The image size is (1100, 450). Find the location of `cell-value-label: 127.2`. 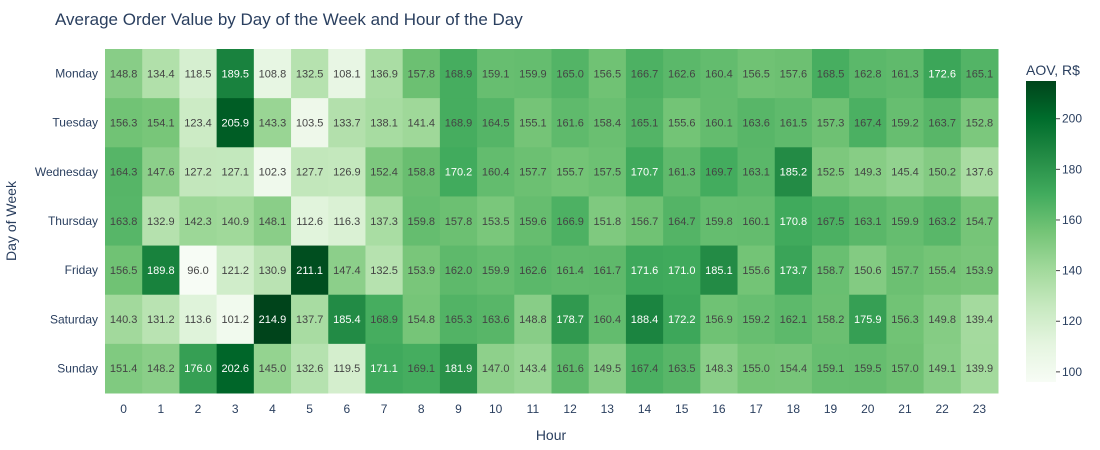

cell-value-label: 127.2 is located at coordinates (198, 173).